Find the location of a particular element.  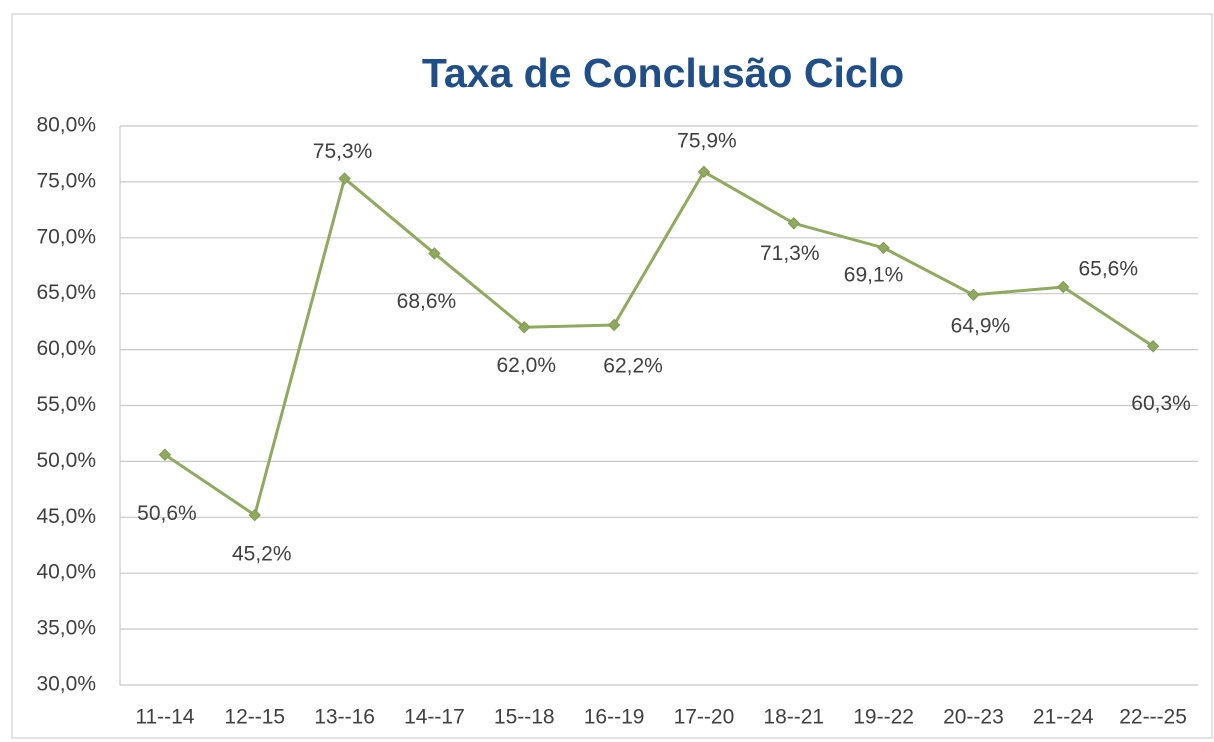

y-tick-label: 75,0% is located at coordinates (66, 180).